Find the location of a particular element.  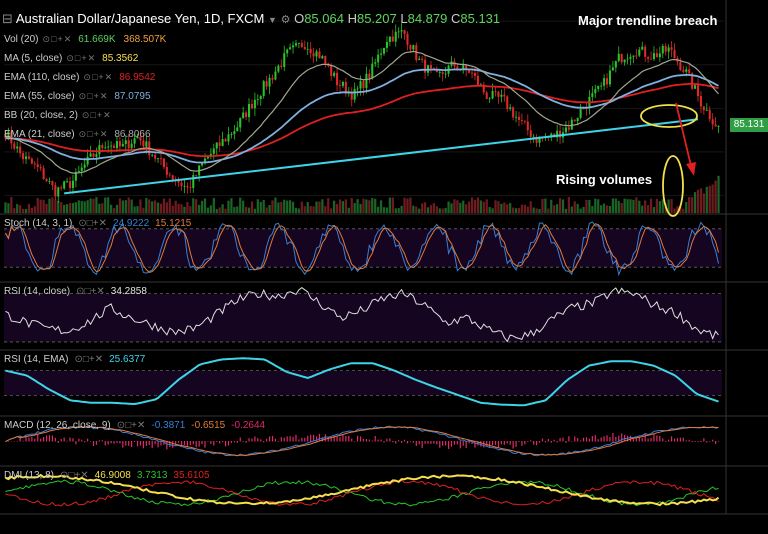

symbol-title: Australian Dollar/Japanese Yen, 1D, FXCM is located at coordinates (140, 18).